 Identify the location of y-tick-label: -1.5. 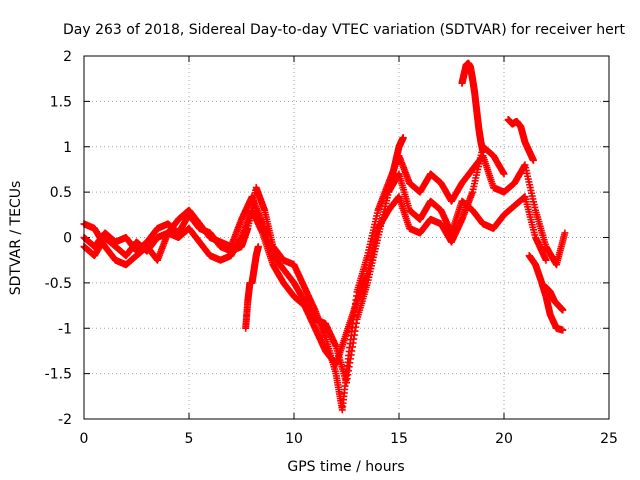
(58, 375).